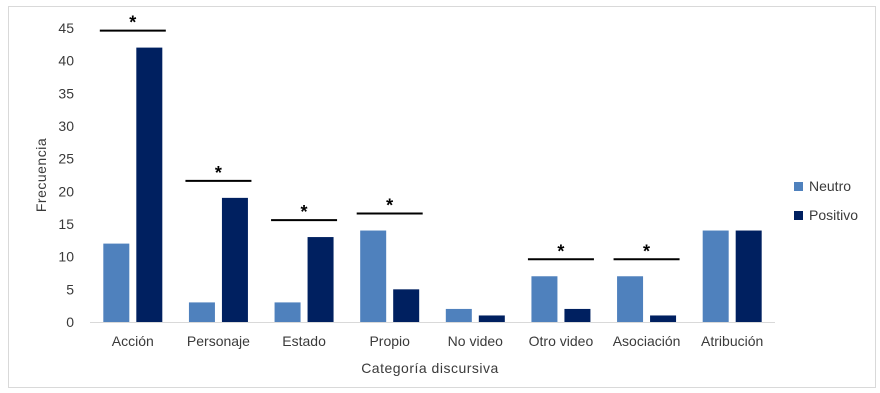 Image resolution: width=880 pixels, height=393 pixels. I want to click on y-tick-label: 15, so click(66, 224).